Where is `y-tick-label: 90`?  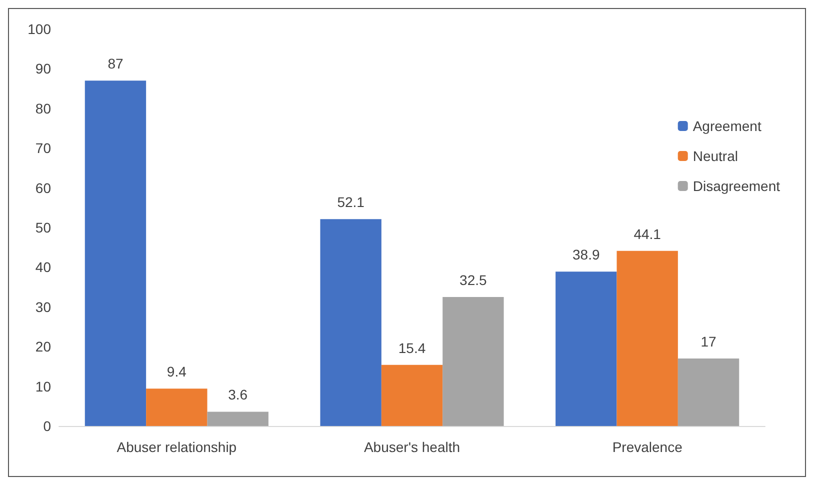
y-tick-label: 90 is located at coordinates (43, 68).